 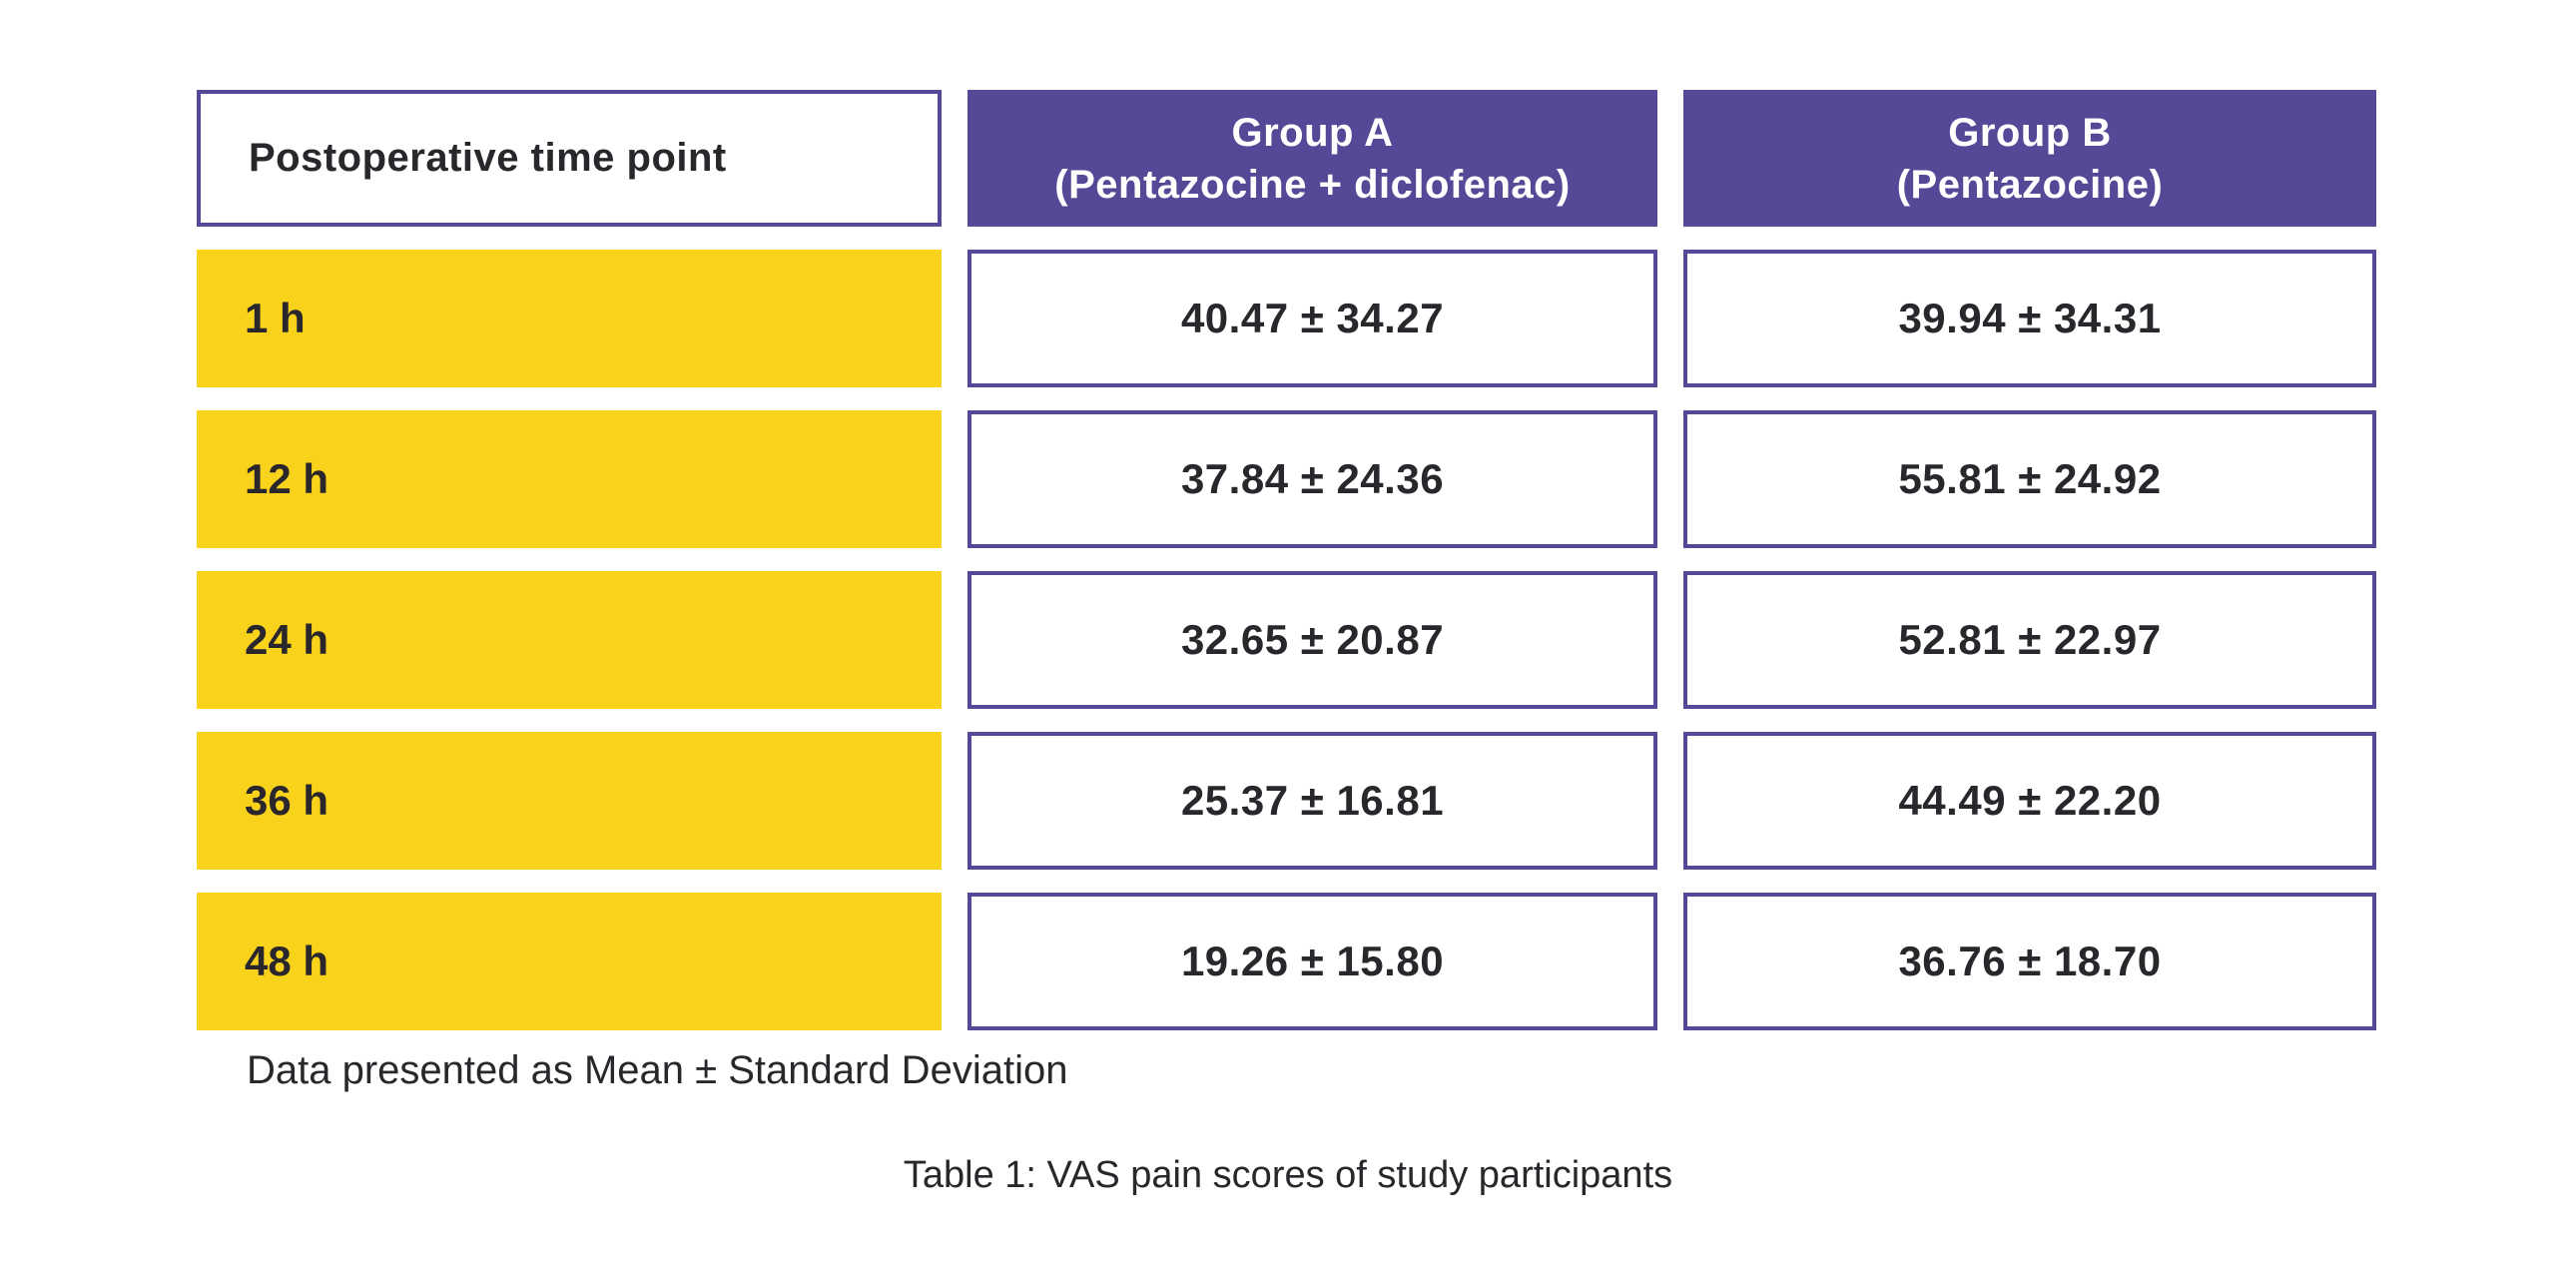 What do you see at coordinates (1312, 184) in the screenshot?
I see `group-a-drug: (Pentazocine + diclofenac)` at bounding box center [1312, 184].